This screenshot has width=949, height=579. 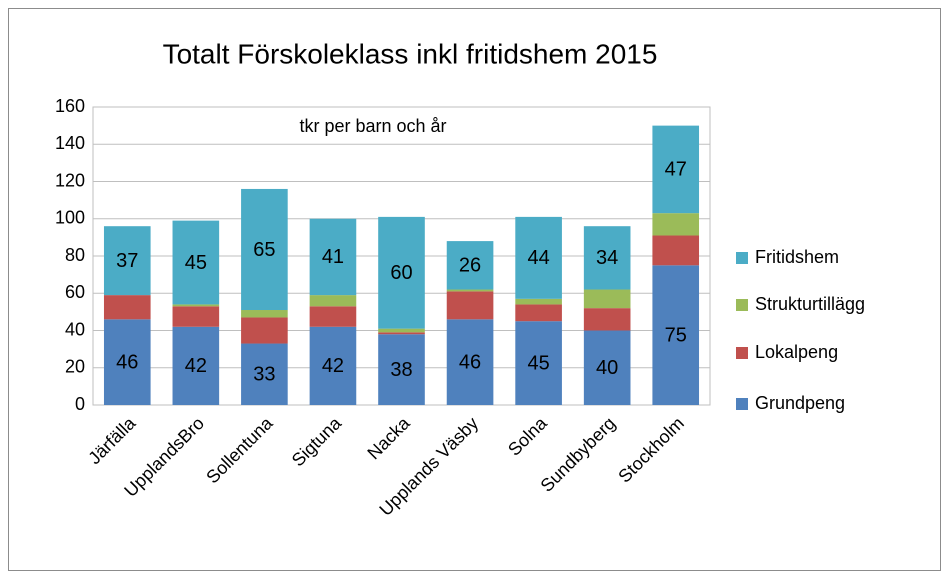 I want to click on y-tick-label: 20, so click(x=75, y=367).